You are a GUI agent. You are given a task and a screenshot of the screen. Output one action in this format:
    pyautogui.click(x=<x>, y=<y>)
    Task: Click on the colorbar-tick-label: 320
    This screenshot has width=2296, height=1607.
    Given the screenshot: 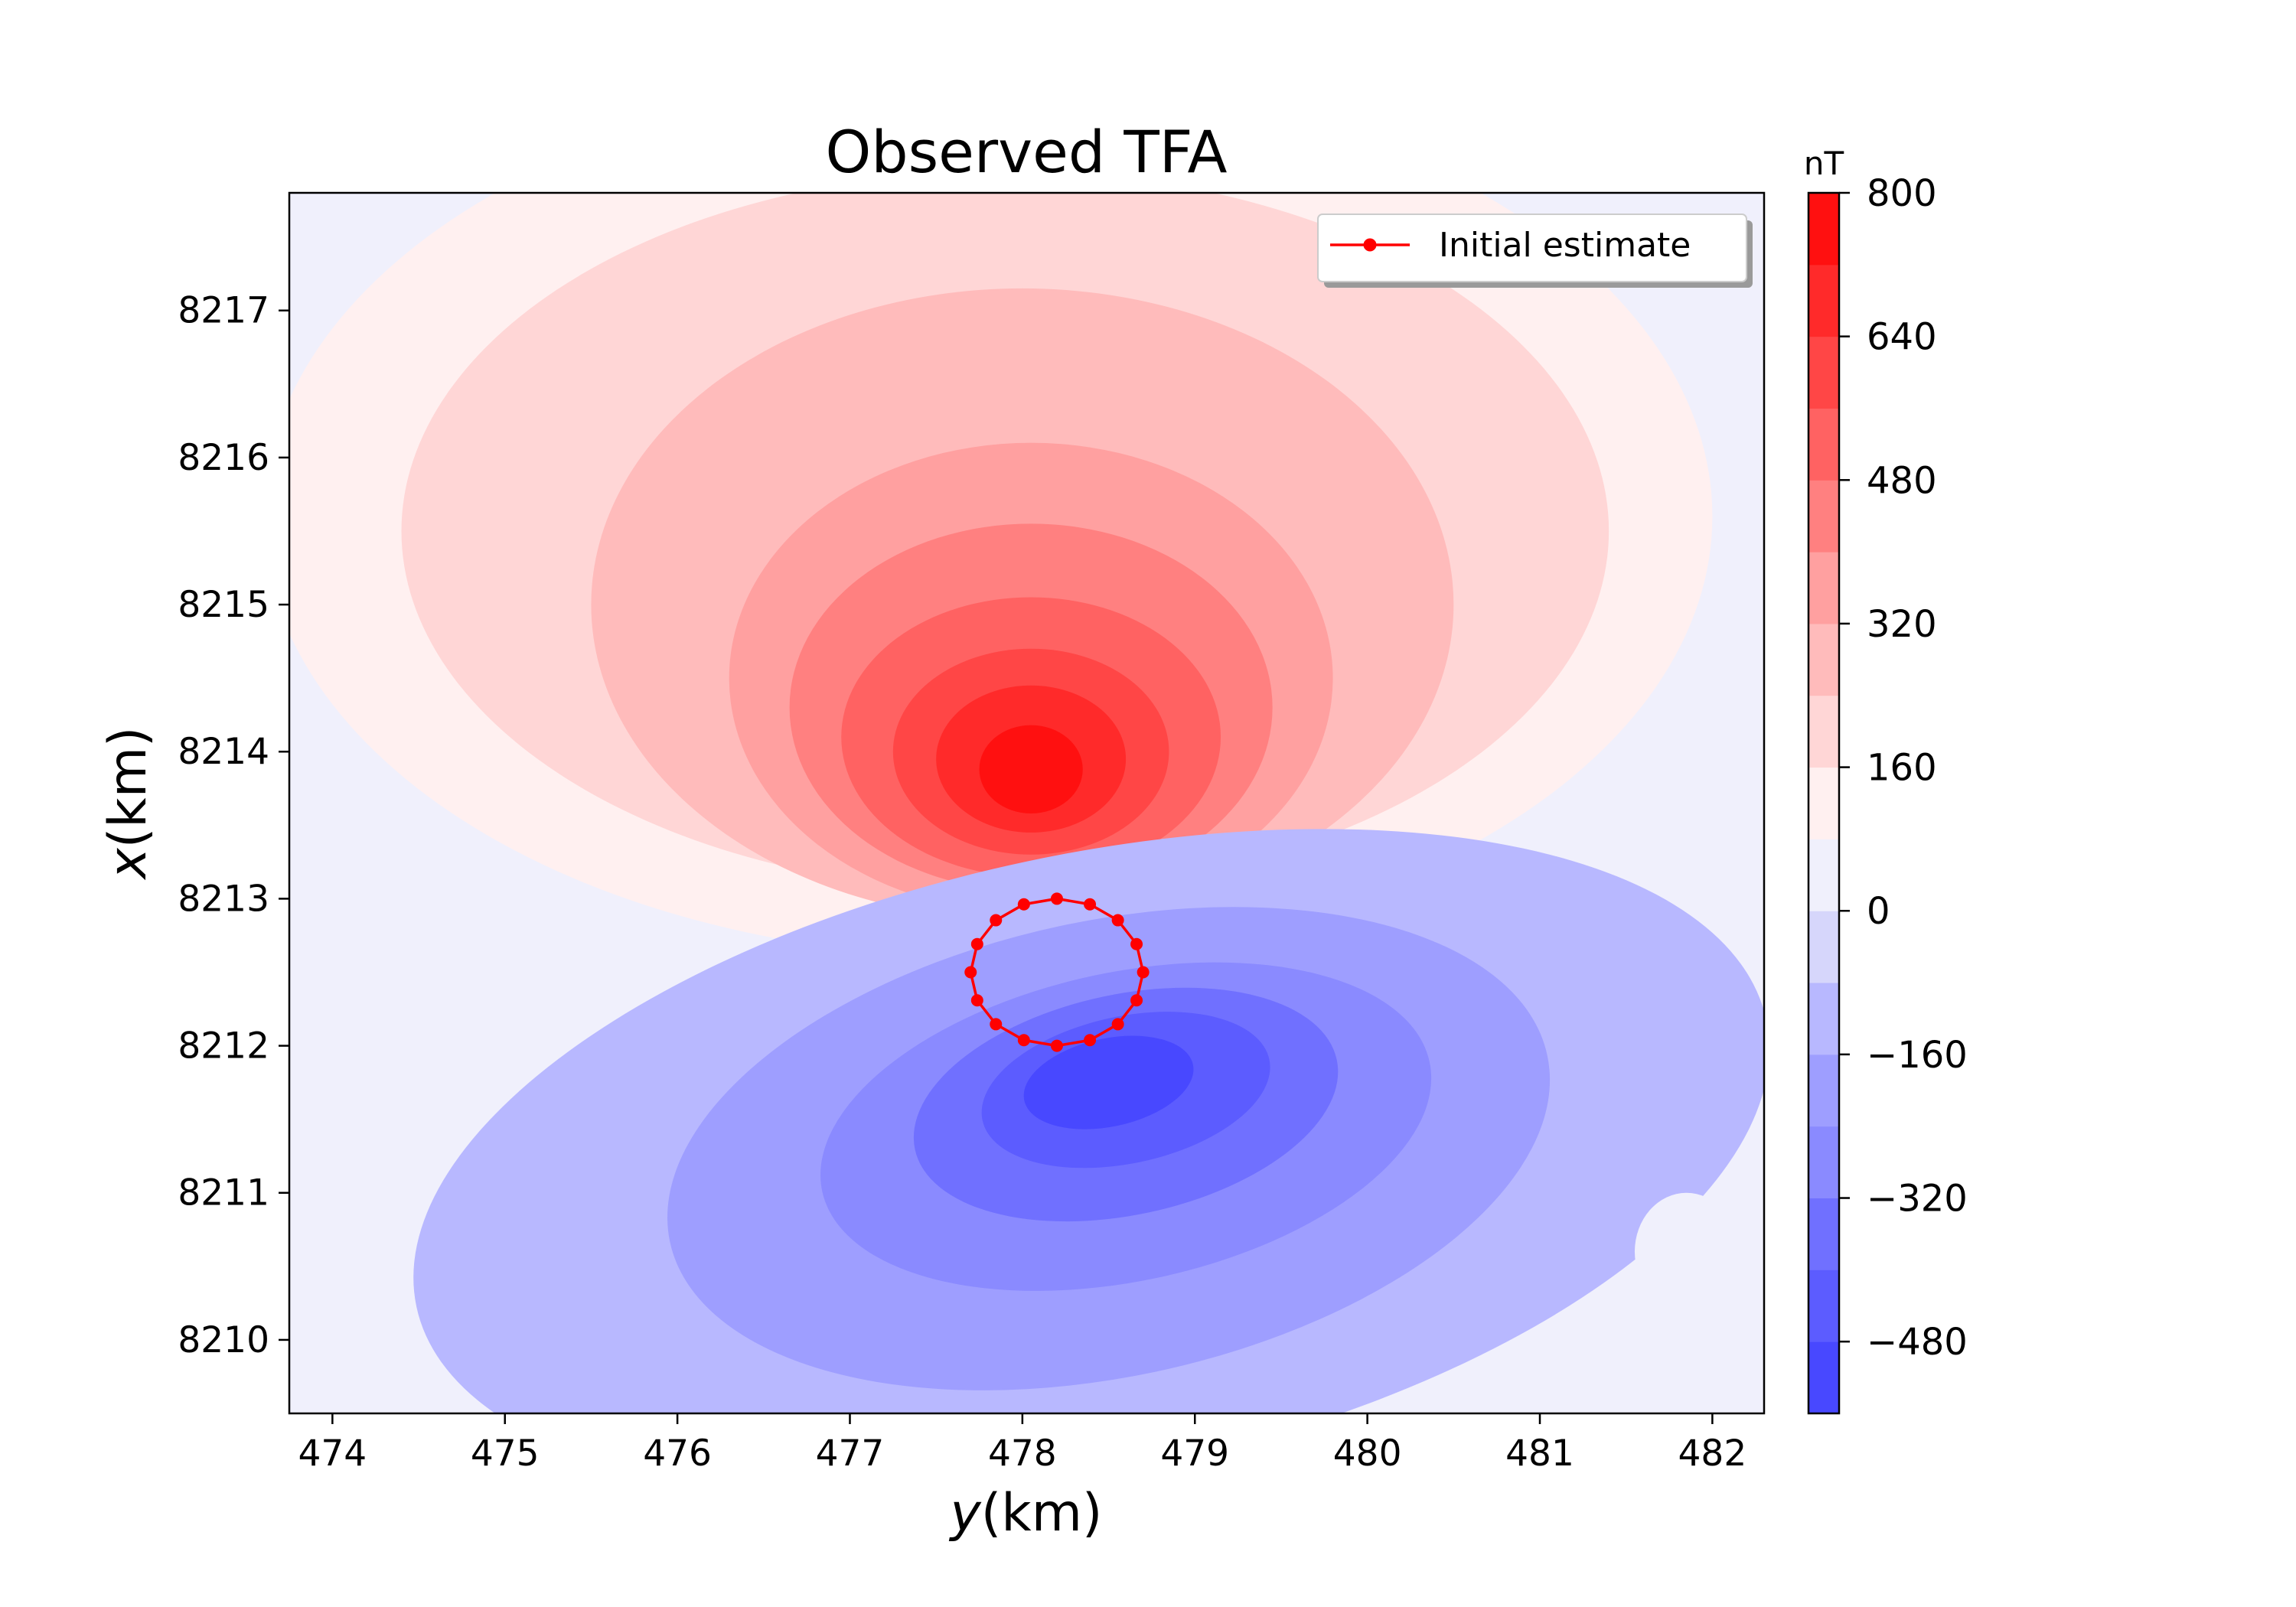 What is the action you would take?
    pyautogui.click(x=1902, y=625)
    